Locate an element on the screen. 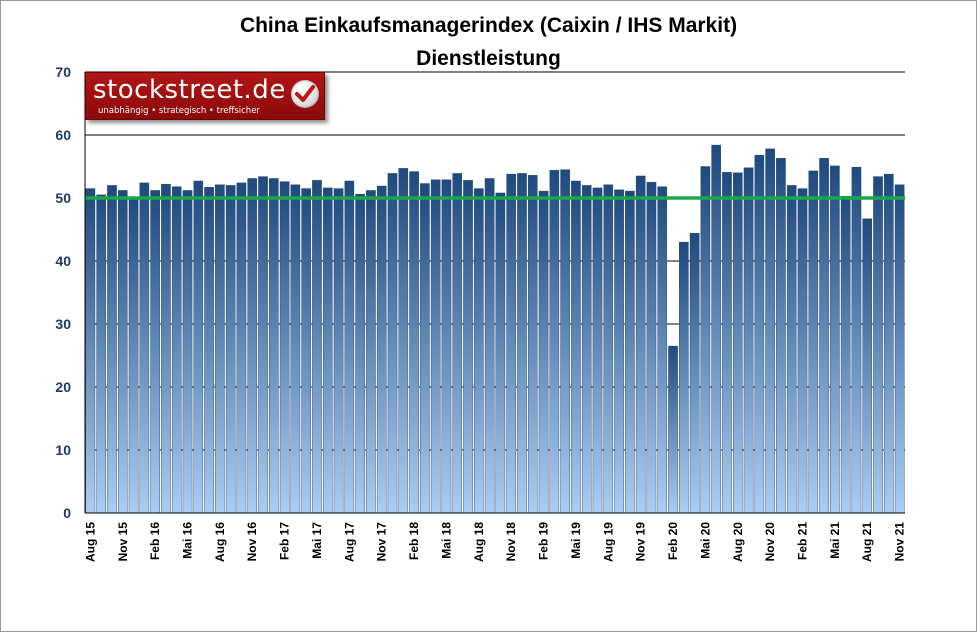 This screenshot has height=632, width=977. x-tick-label: Mai 17 is located at coordinates (317, 540).